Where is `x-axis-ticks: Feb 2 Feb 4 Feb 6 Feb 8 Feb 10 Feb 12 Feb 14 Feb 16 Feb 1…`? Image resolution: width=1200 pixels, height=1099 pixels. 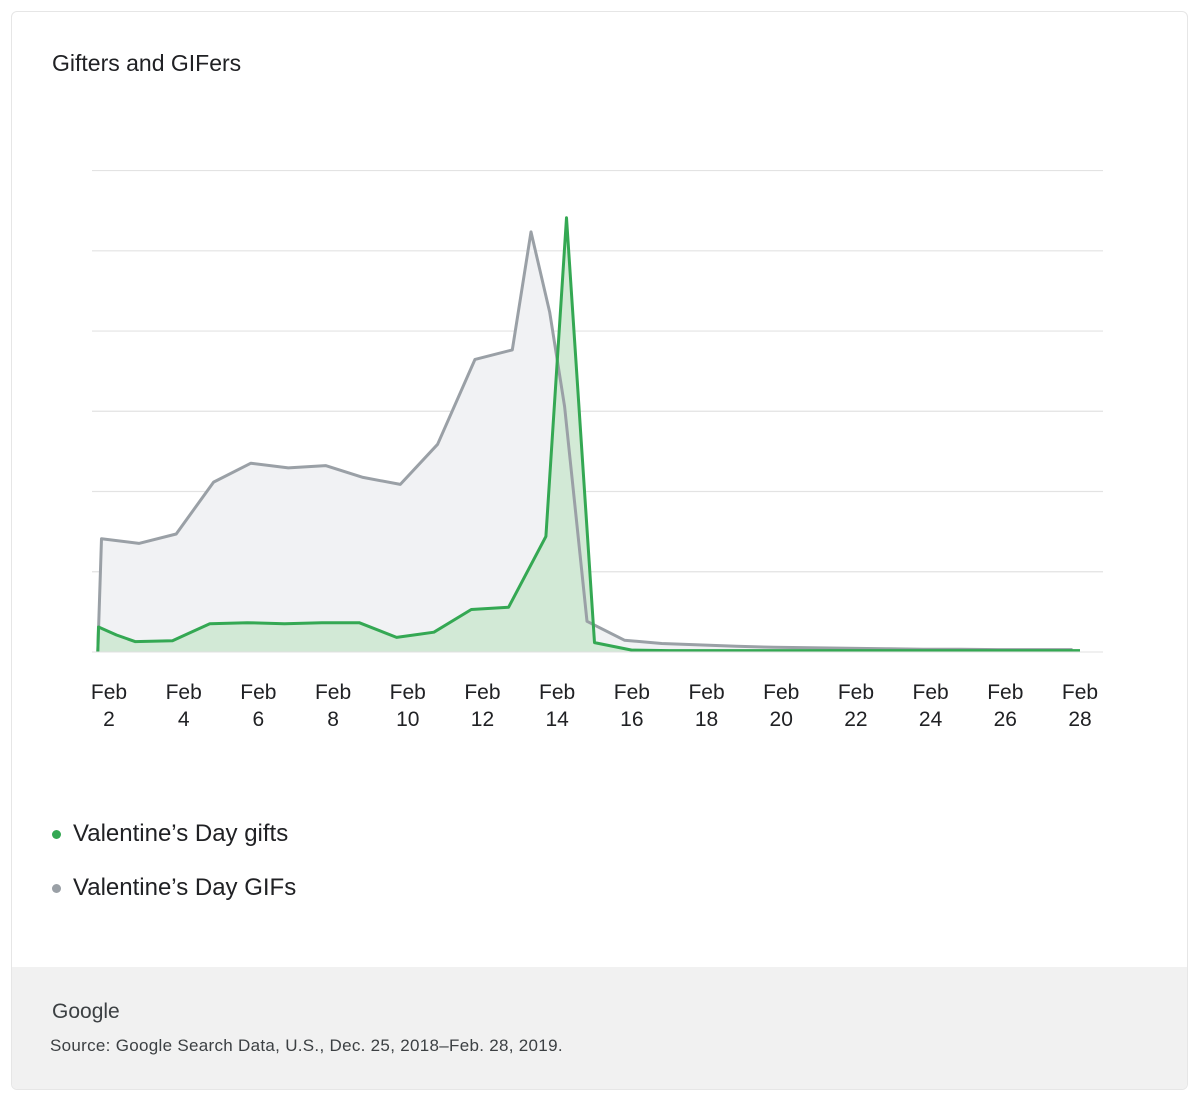 x-axis-ticks: Feb 2 Feb 4 Feb 6 Feb 8 Feb 10 Feb 12 Feb 14 Feb 16 Feb 1… is located at coordinates (594, 706).